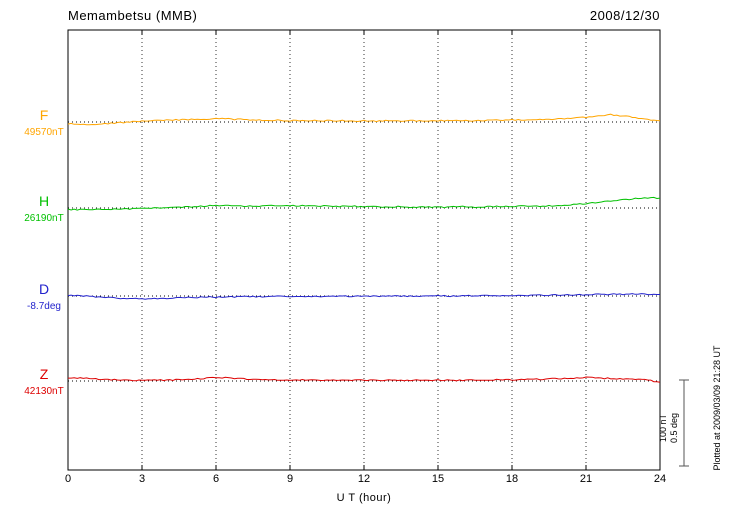  I want to click on scale-nt-label: 100 nT, so click(663, 428).